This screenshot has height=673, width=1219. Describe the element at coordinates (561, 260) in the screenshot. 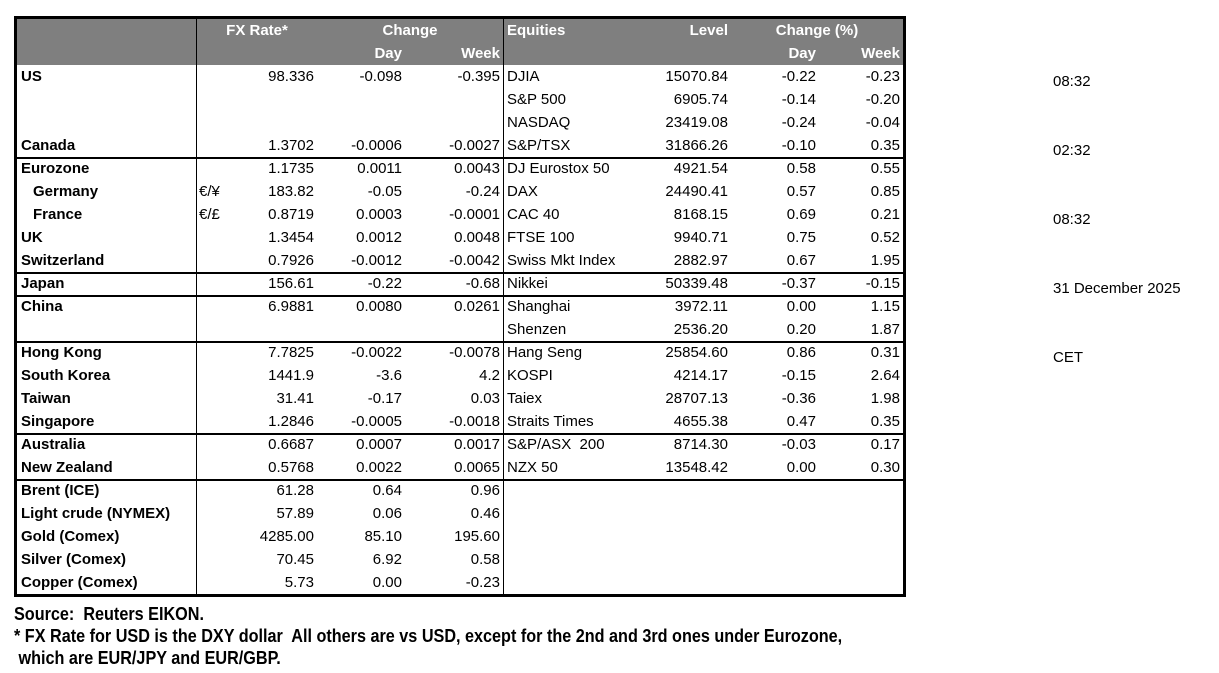

I see `equity-label-cell: Swiss Mkt Index` at that location.